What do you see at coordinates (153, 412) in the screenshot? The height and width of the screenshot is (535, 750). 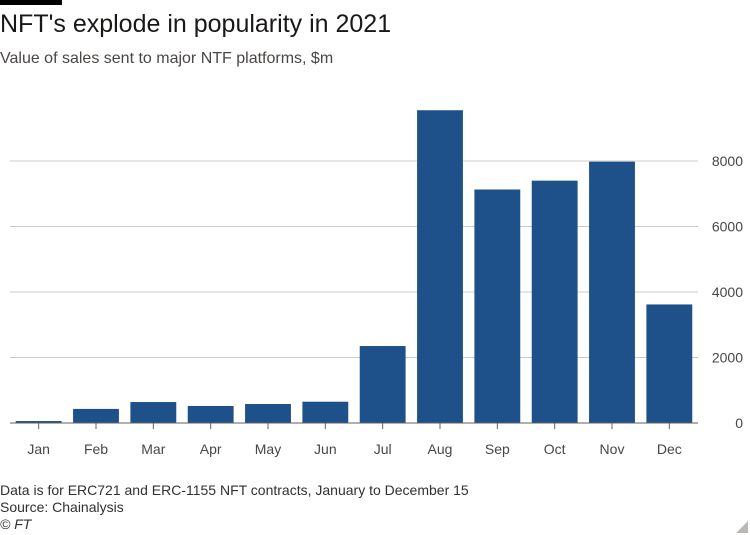 I see `bar-mar` at bounding box center [153, 412].